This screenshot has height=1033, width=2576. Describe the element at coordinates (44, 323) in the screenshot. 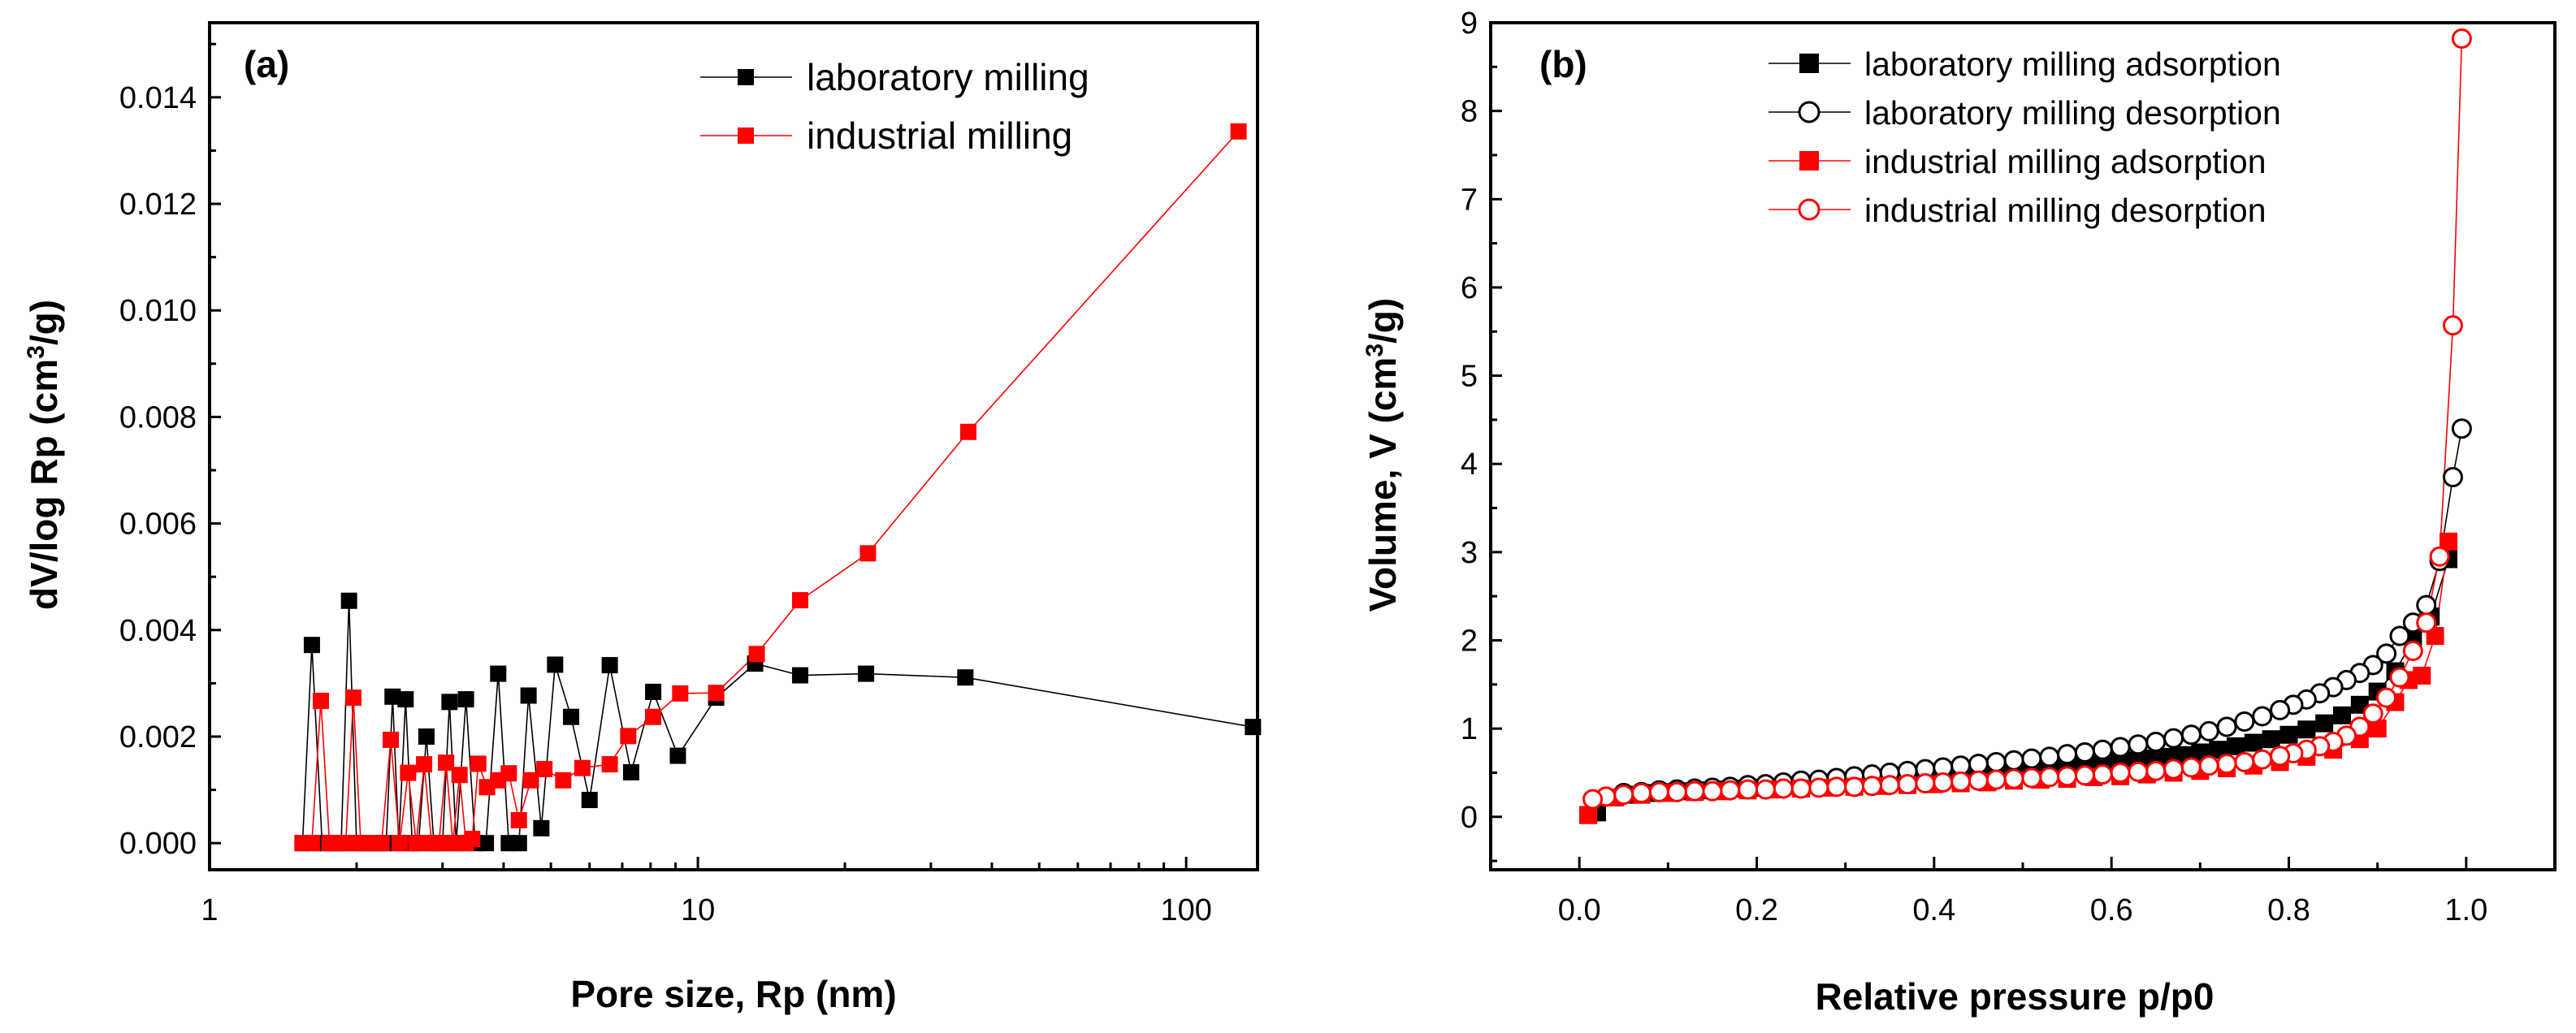

I see `panel-a-y-title-part2: /g)` at that location.